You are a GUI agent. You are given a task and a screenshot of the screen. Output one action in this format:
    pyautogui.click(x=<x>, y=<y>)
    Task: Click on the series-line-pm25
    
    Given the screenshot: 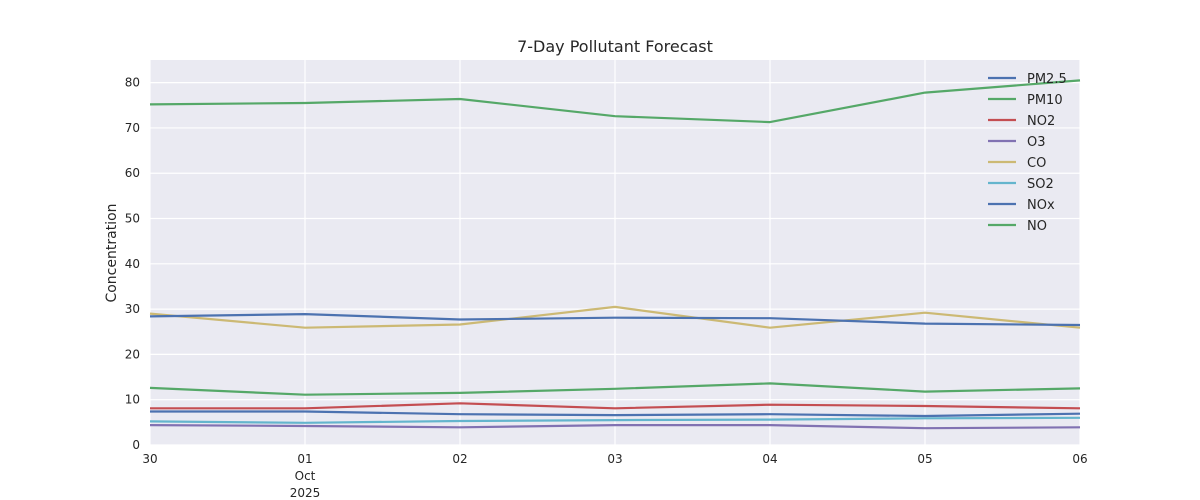 What is the action you would take?
    pyautogui.click(x=615, y=414)
    